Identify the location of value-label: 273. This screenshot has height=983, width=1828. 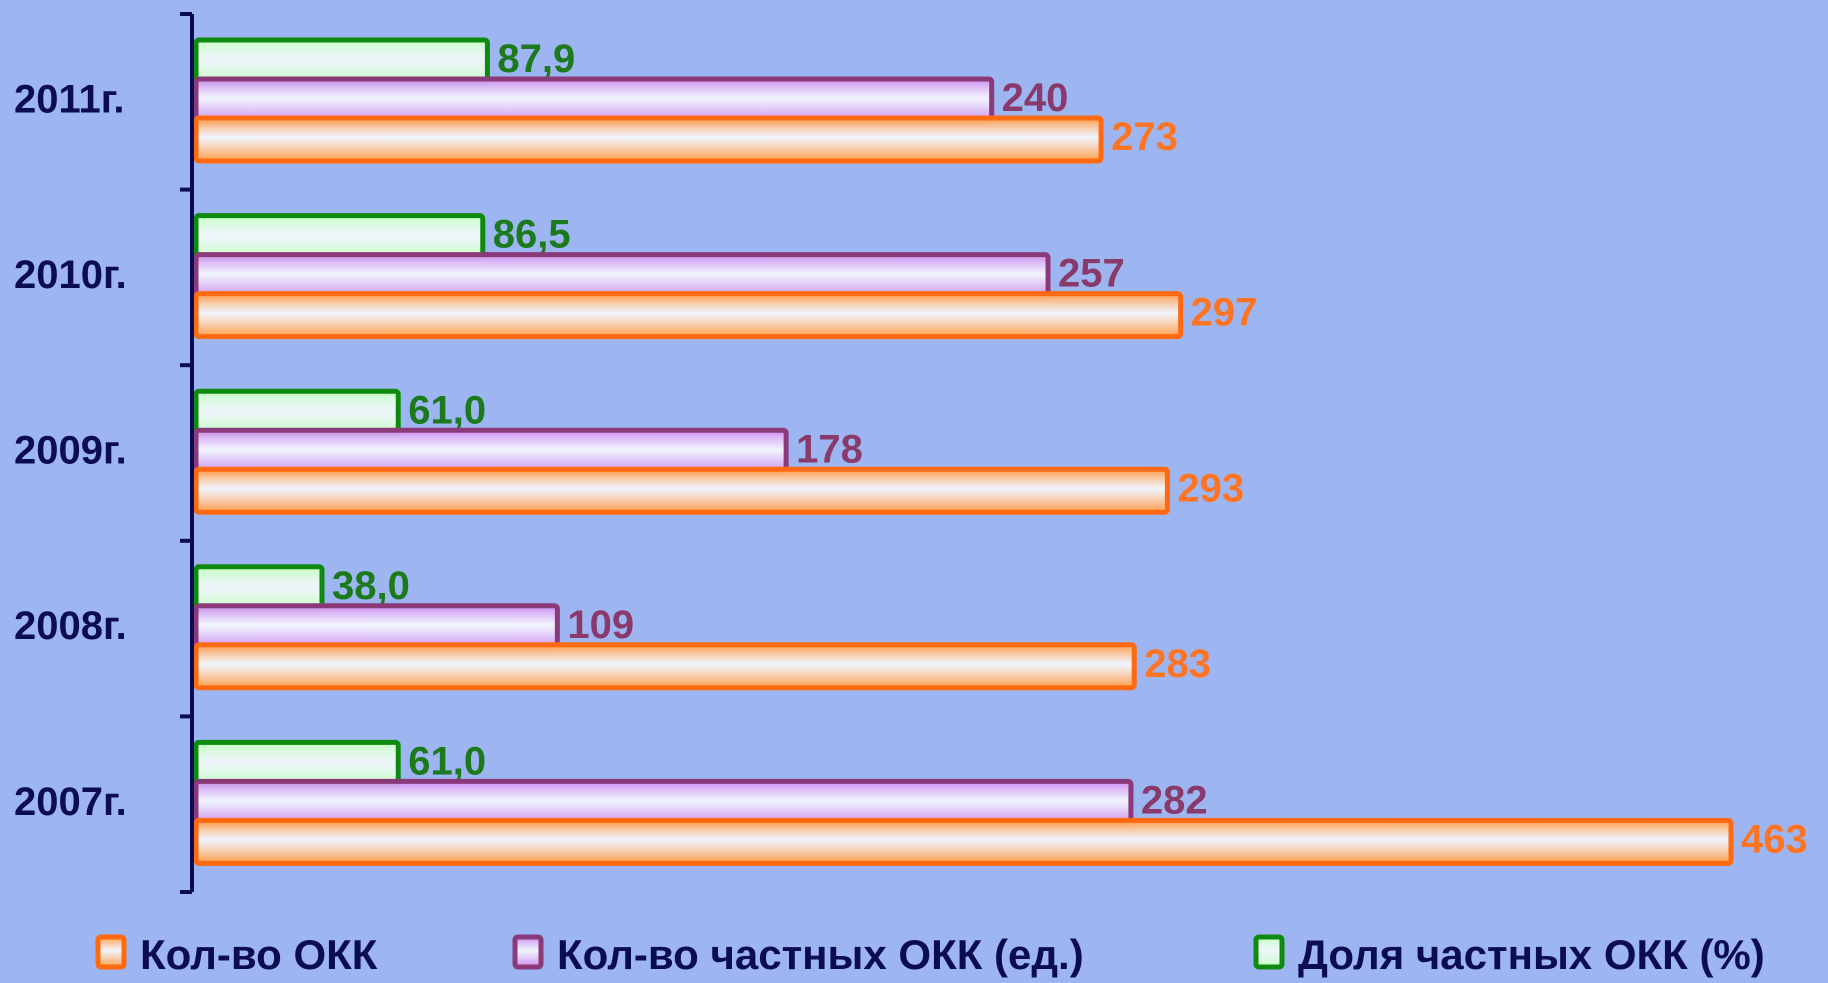
(1144, 137).